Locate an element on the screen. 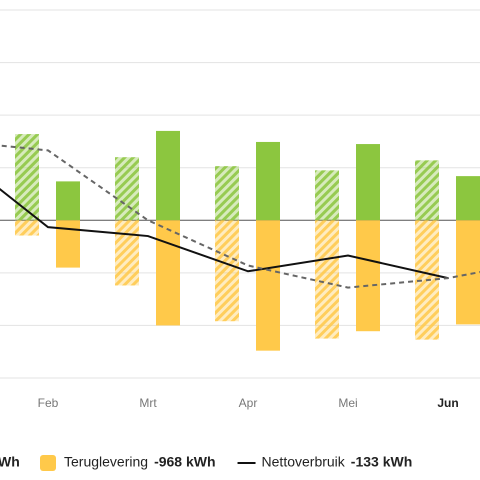 The image size is (480, 480). x-tick-label: Feb is located at coordinates (48, 403).